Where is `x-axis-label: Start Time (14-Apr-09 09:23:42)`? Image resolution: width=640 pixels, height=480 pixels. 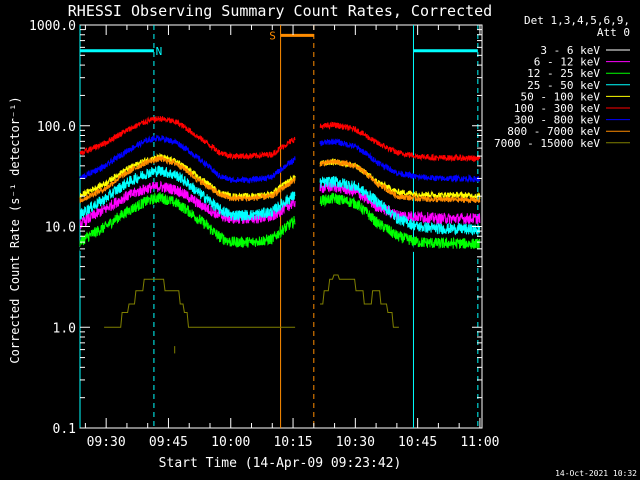 x-axis-label: Start Time (14-Apr-09 09:23:42) is located at coordinates (280, 463).